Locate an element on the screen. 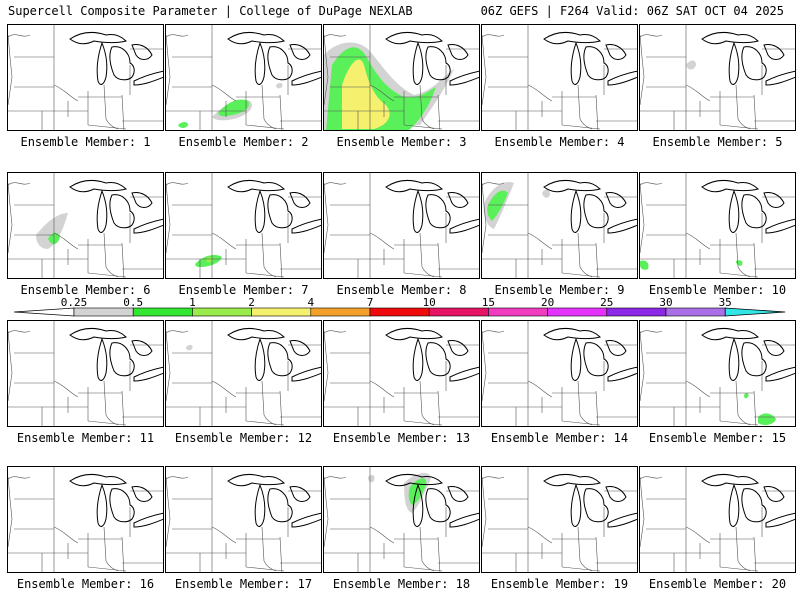 The height and width of the screenshot is (600, 800). colorbar-tick-label: 15 is located at coordinates (488, 302).